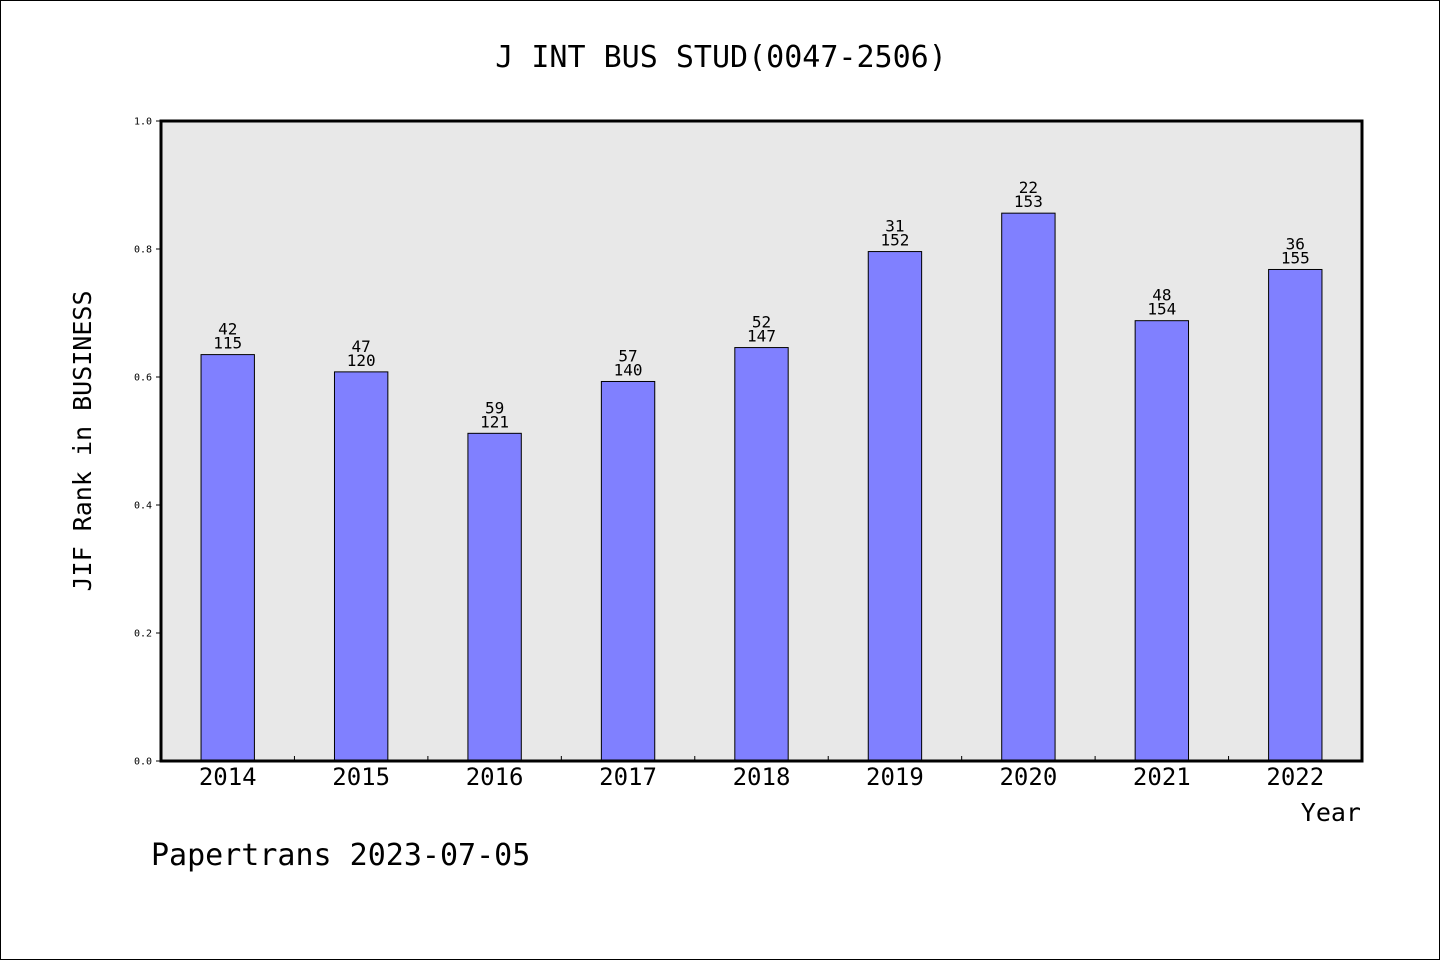  I want to click on bar-total-label: 115, so click(227, 343).